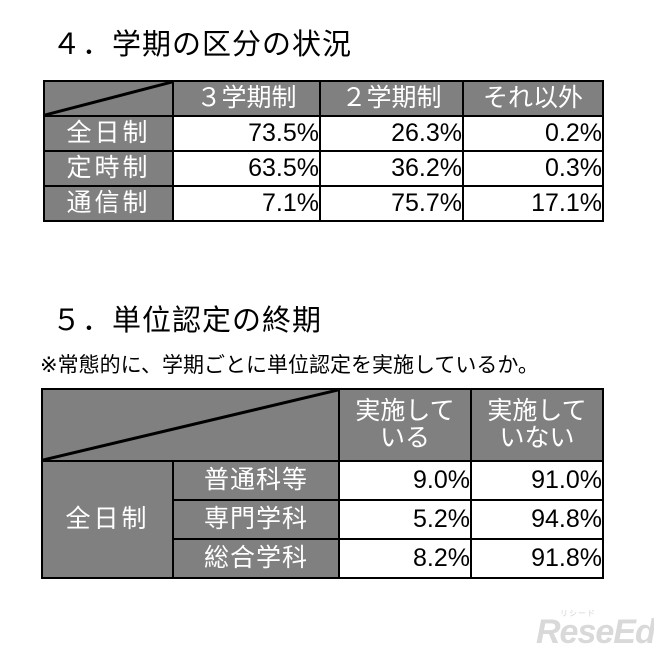 This screenshot has width=654, height=659. Describe the element at coordinates (246, 133) in the screenshot. I see `cell-zennichisei-3term: 73.5%` at that location.